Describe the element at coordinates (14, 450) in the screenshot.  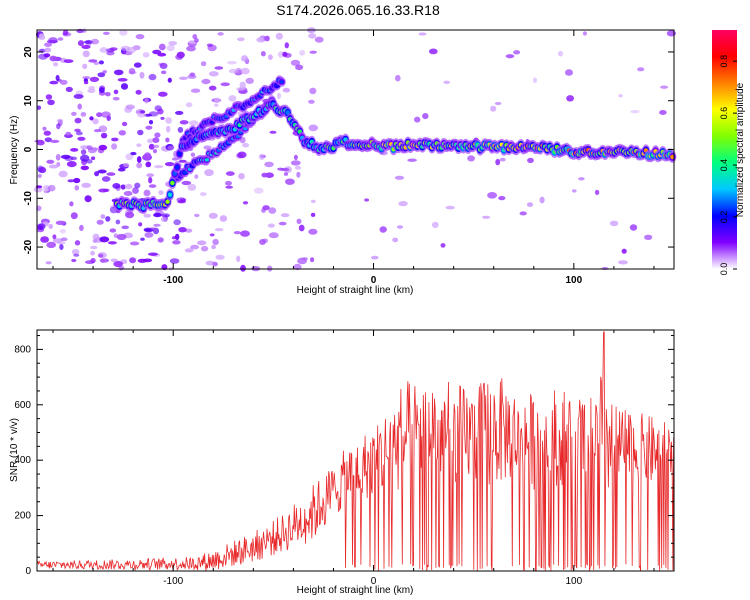
I see `snr-y-label: SNR (10 * v/v)` at that location.